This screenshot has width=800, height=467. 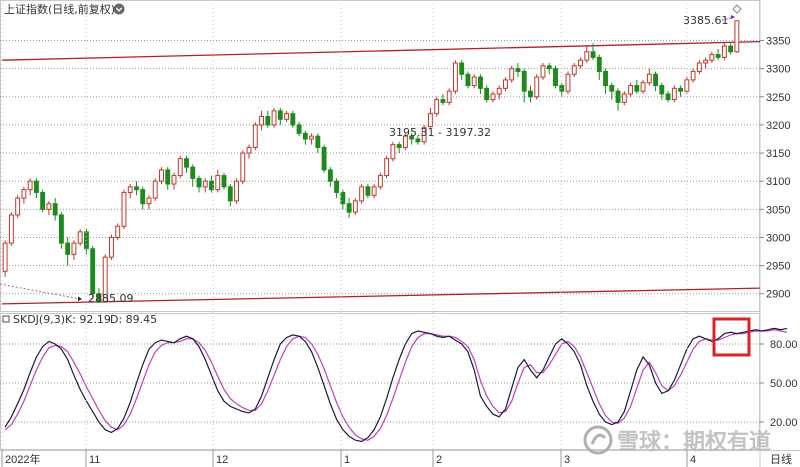 I want to click on indicator-y-tick-label: 80.00, so click(x=784, y=345).